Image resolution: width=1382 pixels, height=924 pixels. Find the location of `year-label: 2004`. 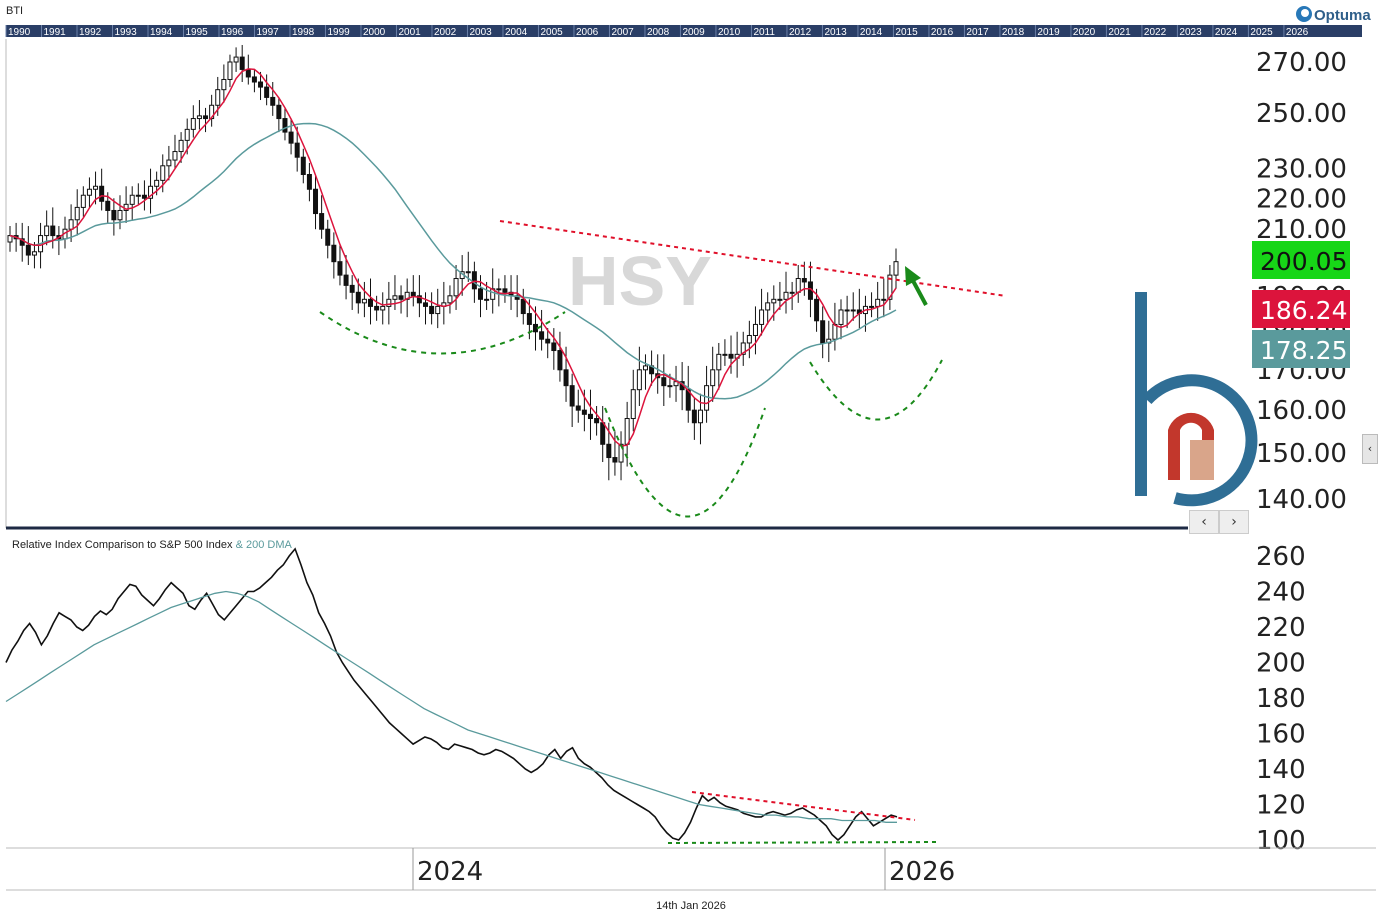

year-label: 2004 is located at coordinates (516, 32).